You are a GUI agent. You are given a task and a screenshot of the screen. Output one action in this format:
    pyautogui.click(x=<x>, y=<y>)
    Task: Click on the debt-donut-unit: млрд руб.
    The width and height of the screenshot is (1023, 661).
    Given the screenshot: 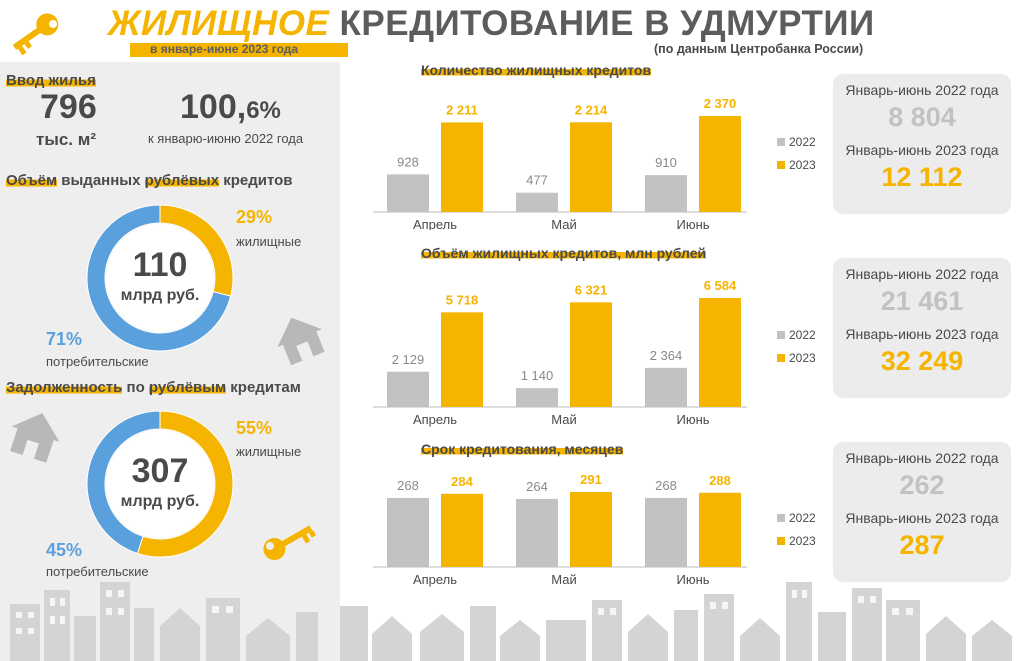 What is the action you would take?
    pyautogui.click(x=160, y=501)
    